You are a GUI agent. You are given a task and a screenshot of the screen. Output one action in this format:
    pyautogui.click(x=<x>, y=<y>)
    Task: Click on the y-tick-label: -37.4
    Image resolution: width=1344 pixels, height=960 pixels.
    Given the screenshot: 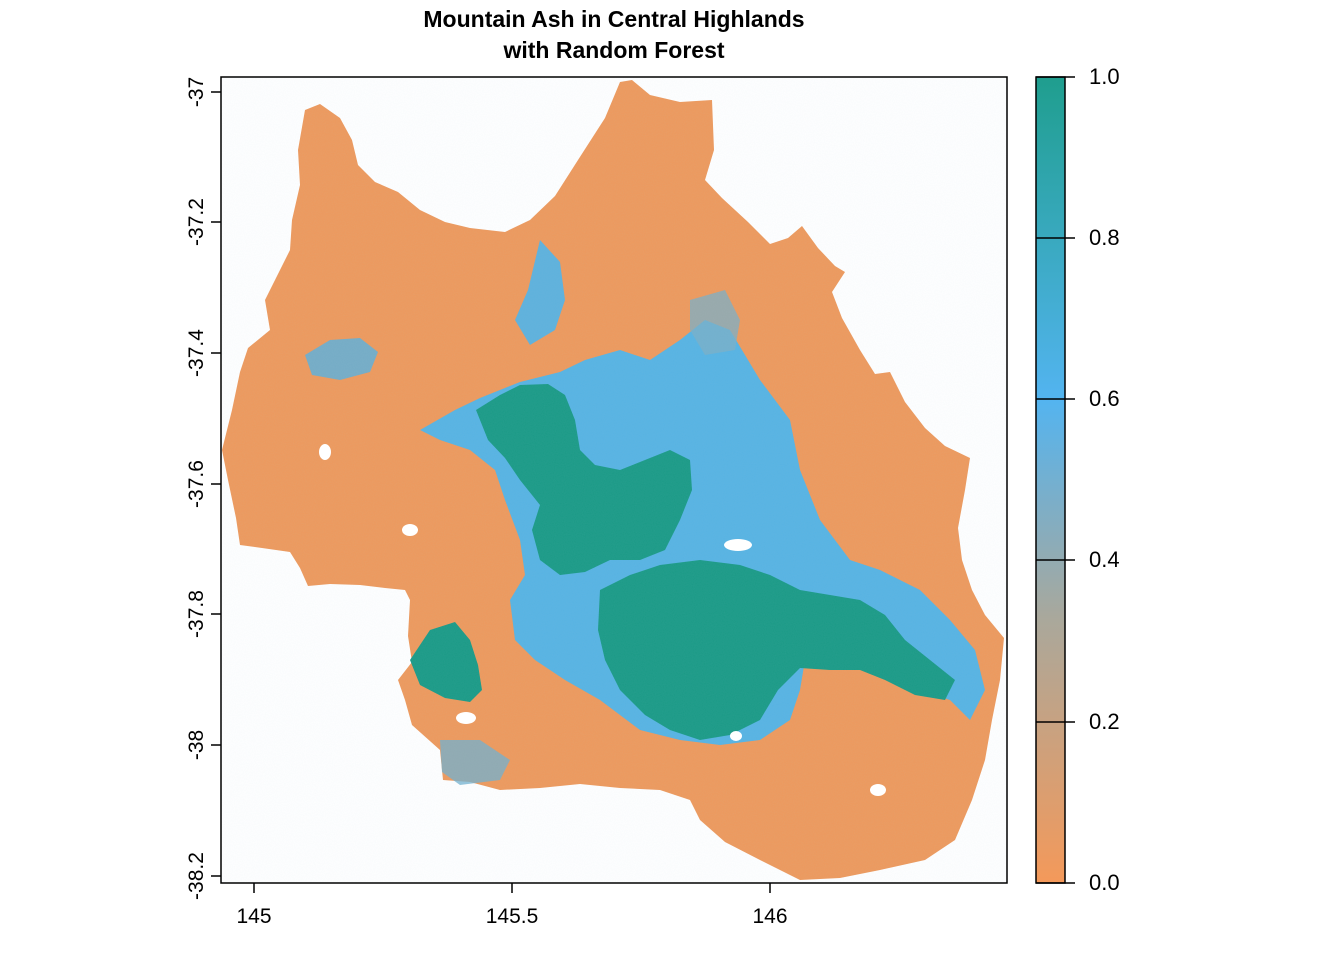 What is the action you would take?
    pyautogui.click(x=196, y=353)
    